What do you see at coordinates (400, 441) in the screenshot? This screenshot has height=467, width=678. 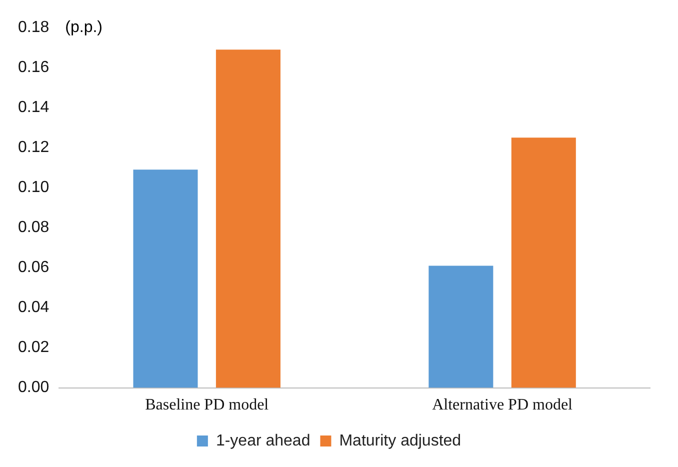 I see `legend-label: Maturity adjusted` at bounding box center [400, 441].